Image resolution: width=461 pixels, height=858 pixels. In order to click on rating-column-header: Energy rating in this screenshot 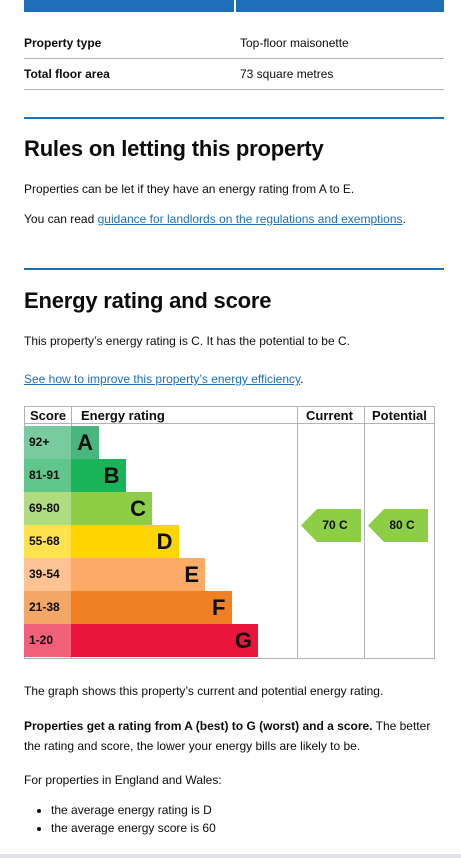, I will do `click(123, 415)`.